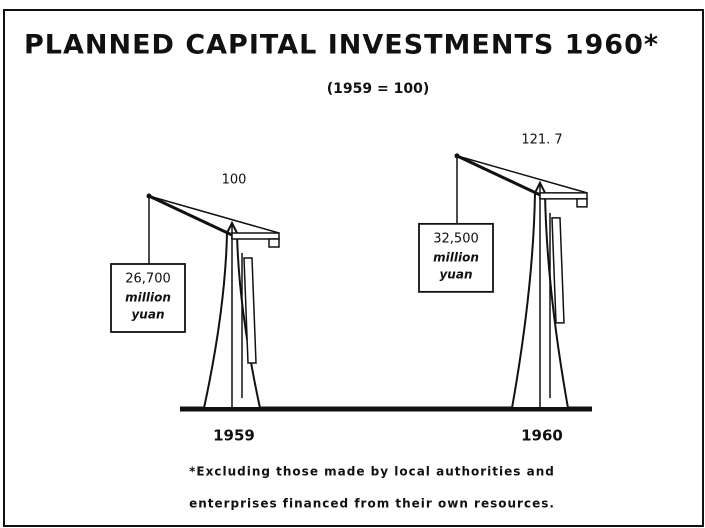  I want to click on amount-label: 32,500, so click(456, 238).